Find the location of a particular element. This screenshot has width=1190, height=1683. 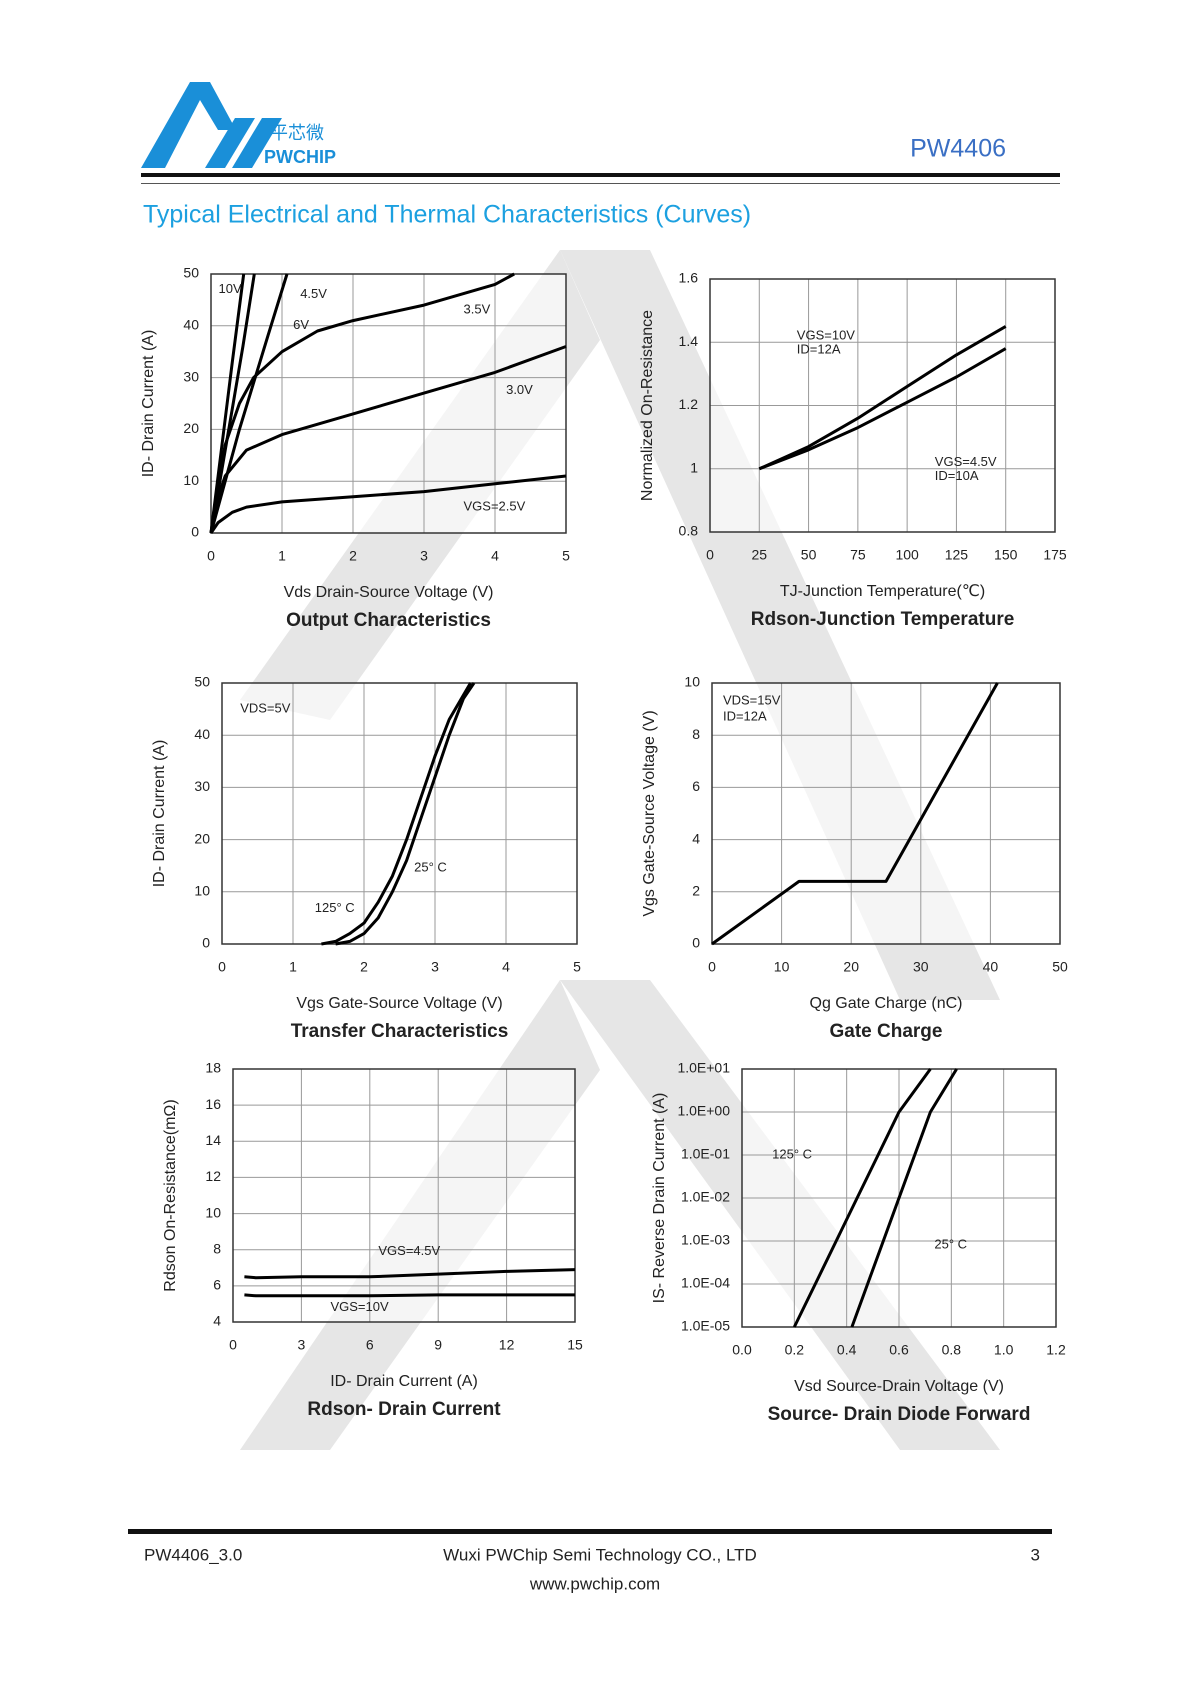

y-tick-label: 1.0E+01 is located at coordinates (703, 1068).